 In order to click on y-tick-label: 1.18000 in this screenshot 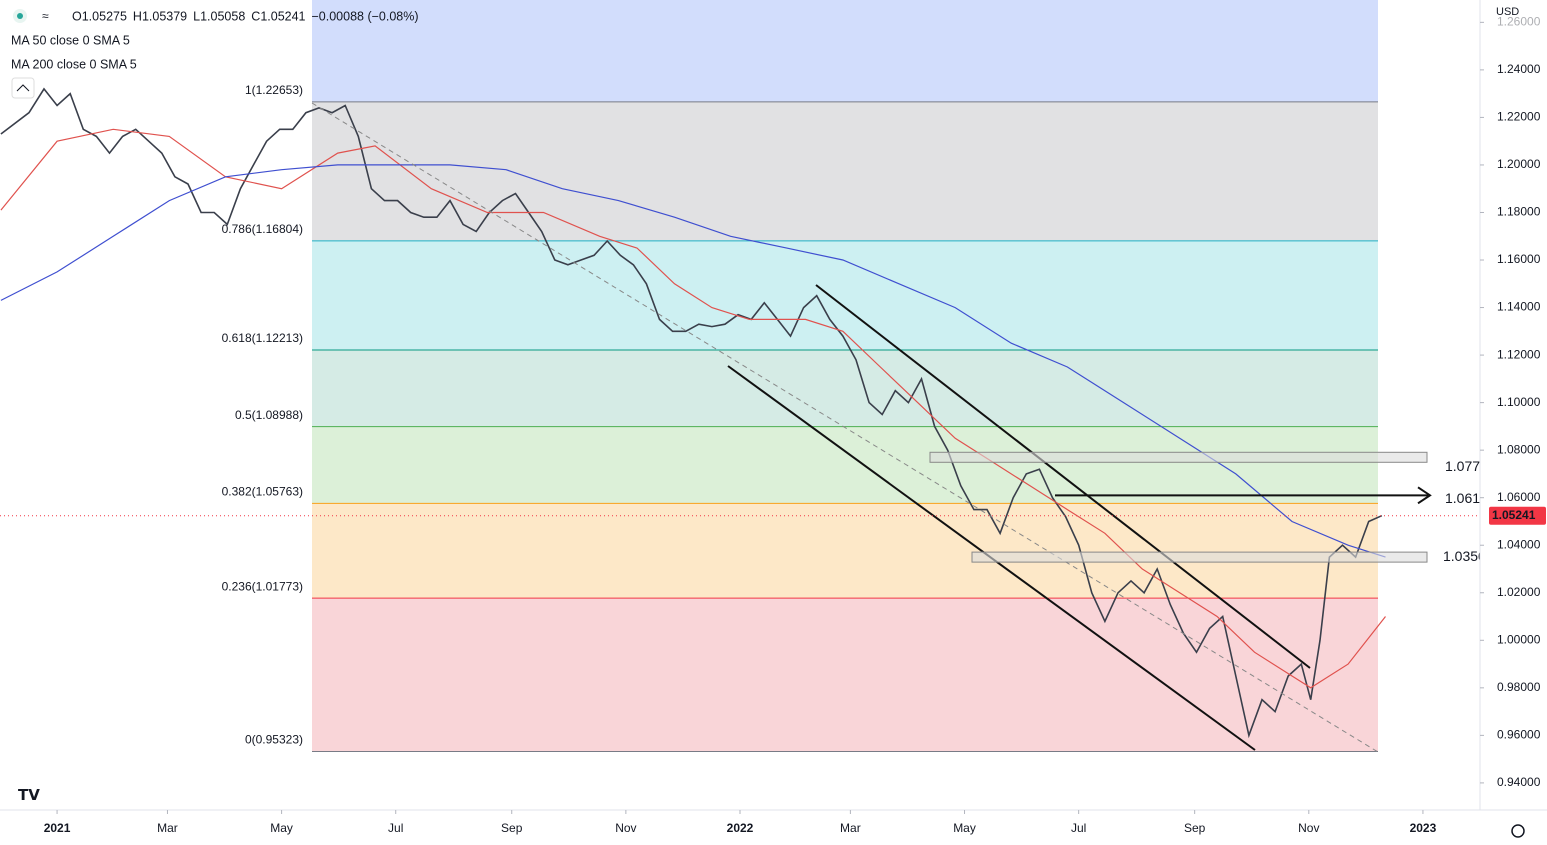, I will do `click(1519, 212)`.